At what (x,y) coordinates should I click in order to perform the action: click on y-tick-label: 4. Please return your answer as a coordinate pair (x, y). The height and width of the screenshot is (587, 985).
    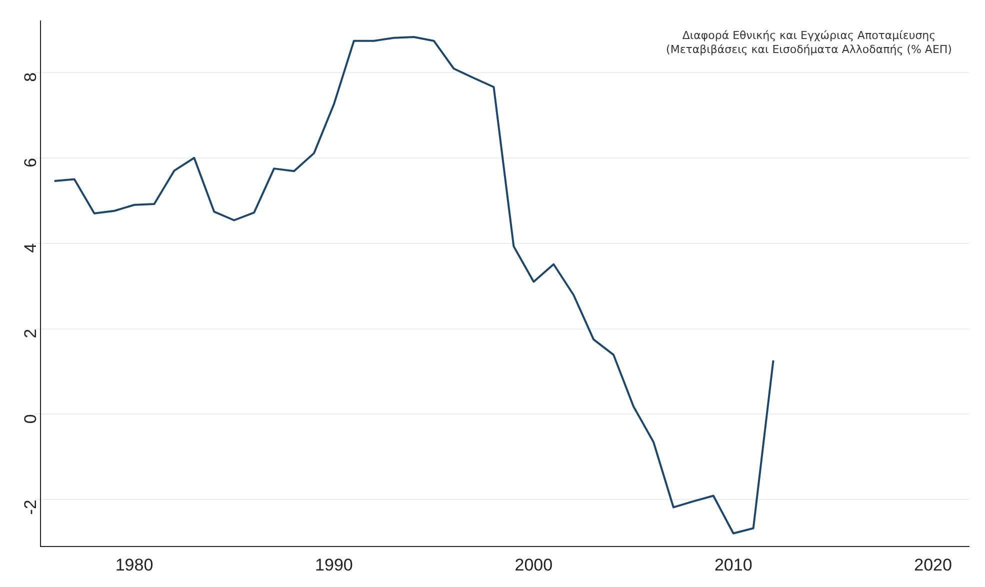
    Looking at the image, I should click on (30, 248).